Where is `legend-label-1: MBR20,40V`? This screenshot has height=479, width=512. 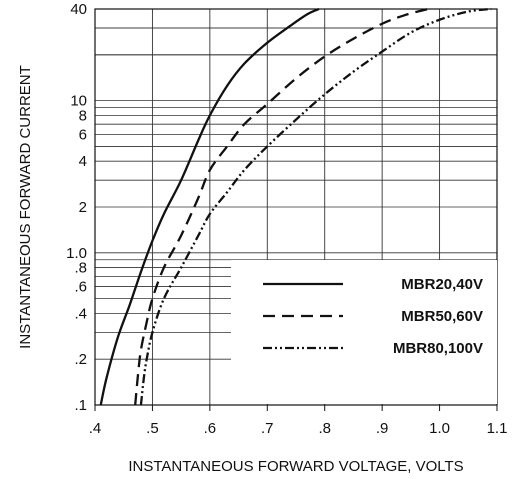 legend-label-1: MBR20,40V is located at coordinates (442, 284).